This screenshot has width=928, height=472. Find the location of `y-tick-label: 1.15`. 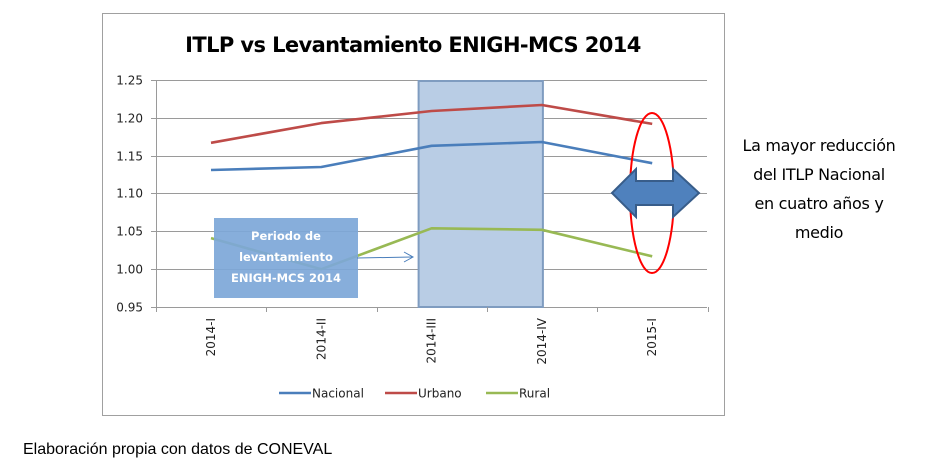

y-tick-label: 1.15 is located at coordinates (129, 157).